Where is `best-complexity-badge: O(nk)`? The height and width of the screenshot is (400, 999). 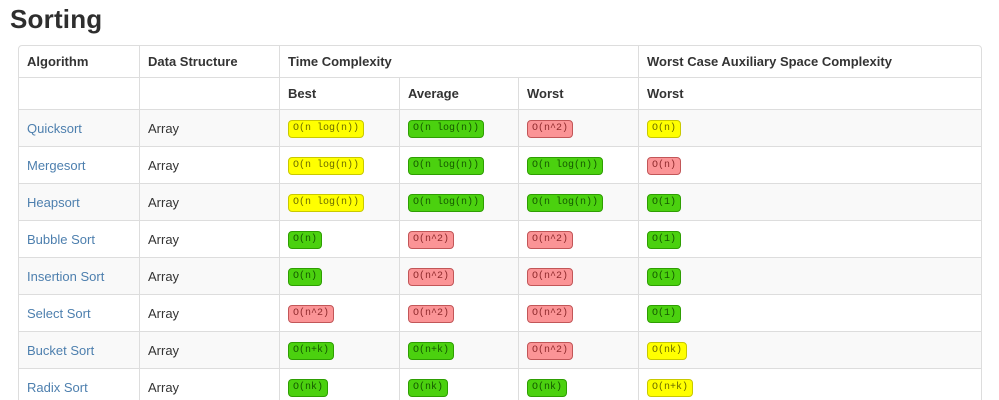
best-complexity-badge: O(nk) is located at coordinates (308, 388).